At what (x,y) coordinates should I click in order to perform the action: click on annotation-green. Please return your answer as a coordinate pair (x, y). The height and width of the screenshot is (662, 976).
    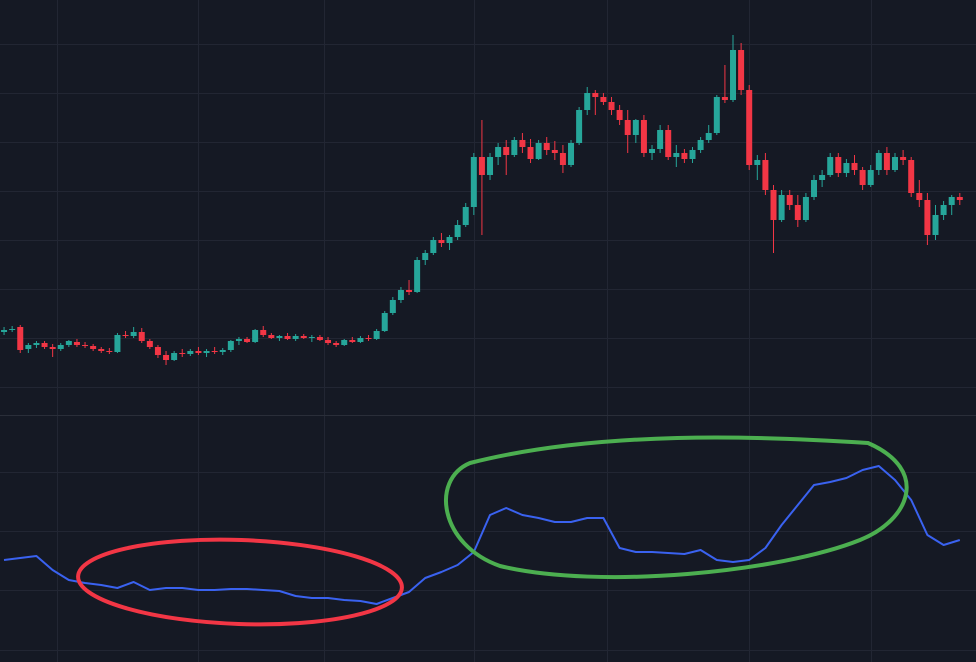
    Looking at the image, I should click on (676, 507).